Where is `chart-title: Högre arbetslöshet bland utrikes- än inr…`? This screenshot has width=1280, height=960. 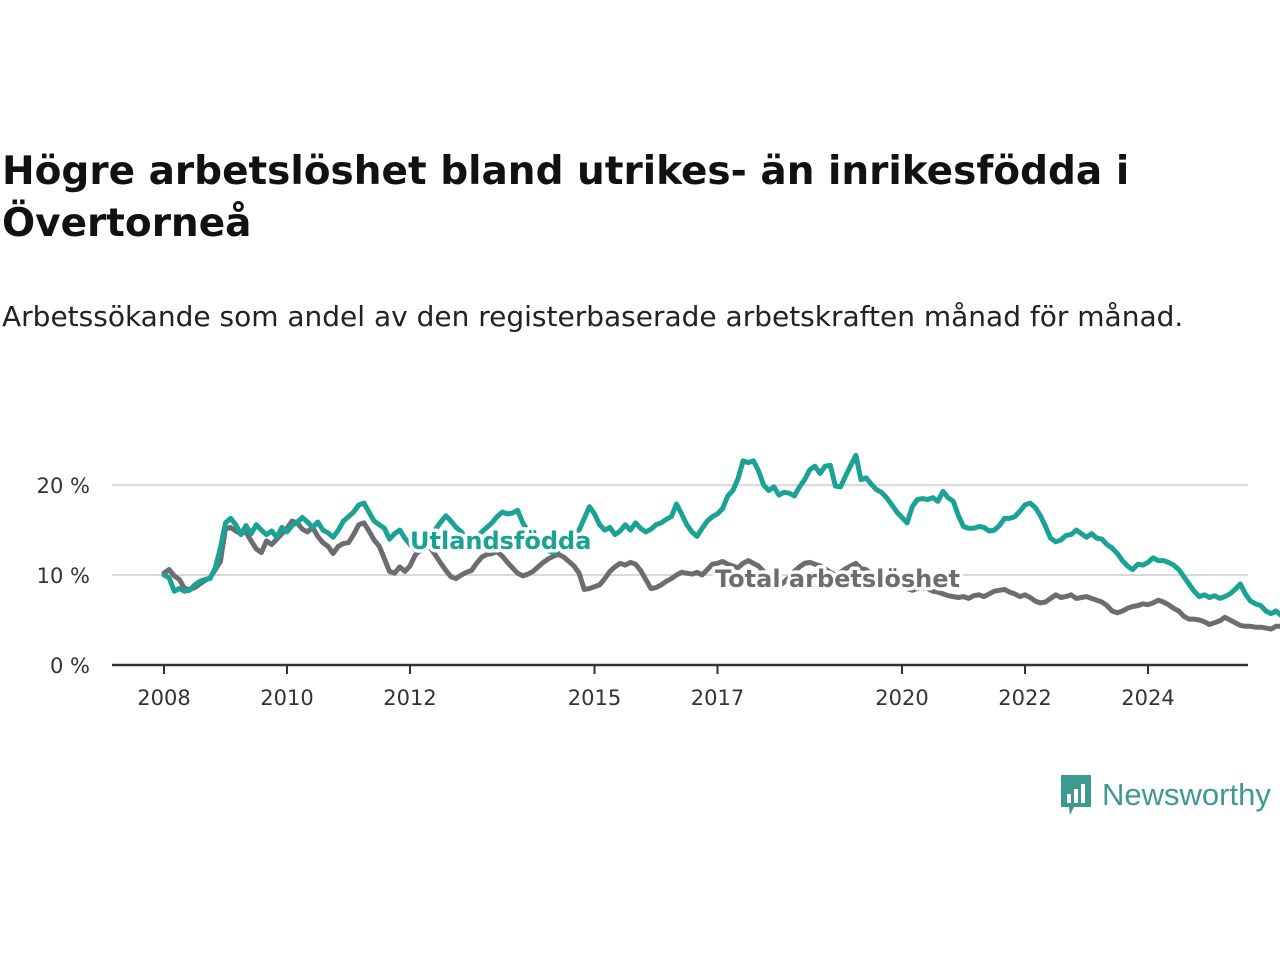 chart-title: Högre arbetslöshet bland utrikes- än inr… is located at coordinates (566, 197).